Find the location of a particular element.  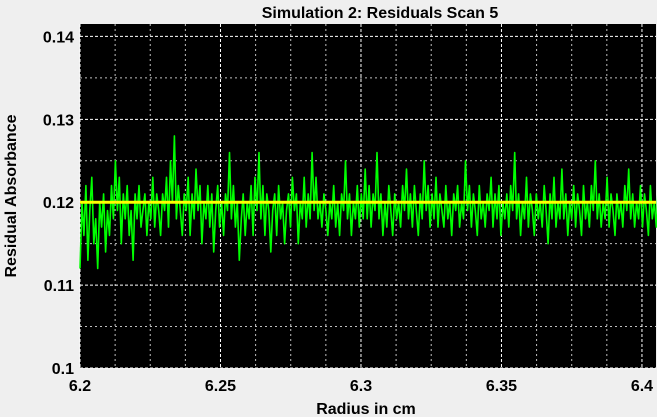

y-axis-title: Residual Absorbance is located at coordinates (11, 195).